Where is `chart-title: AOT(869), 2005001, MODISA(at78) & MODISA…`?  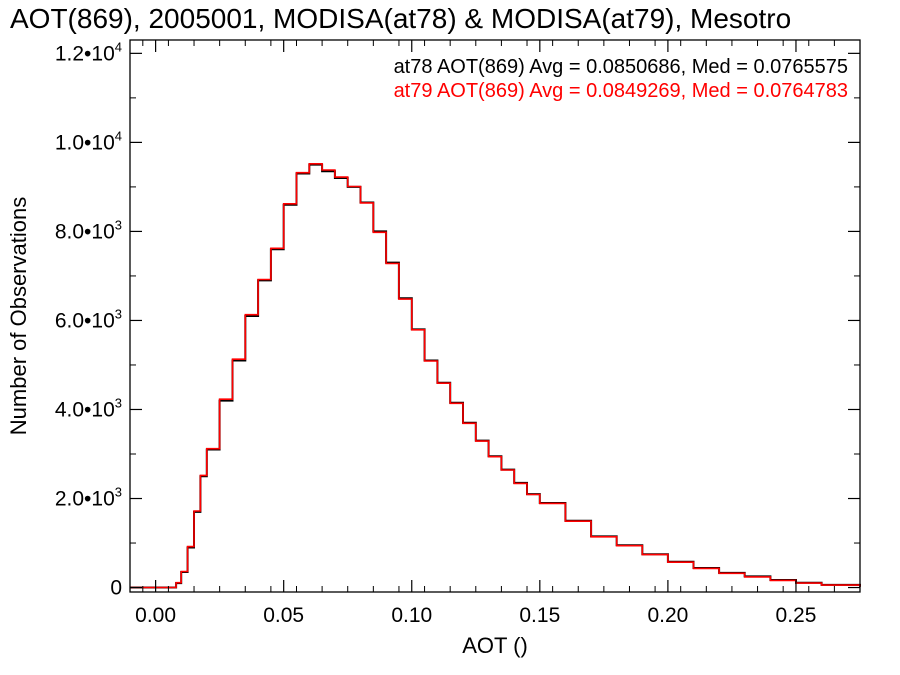
chart-title: AOT(869), 2005001, MODISA(at78) & MODISA… is located at coordinates (400, 18).